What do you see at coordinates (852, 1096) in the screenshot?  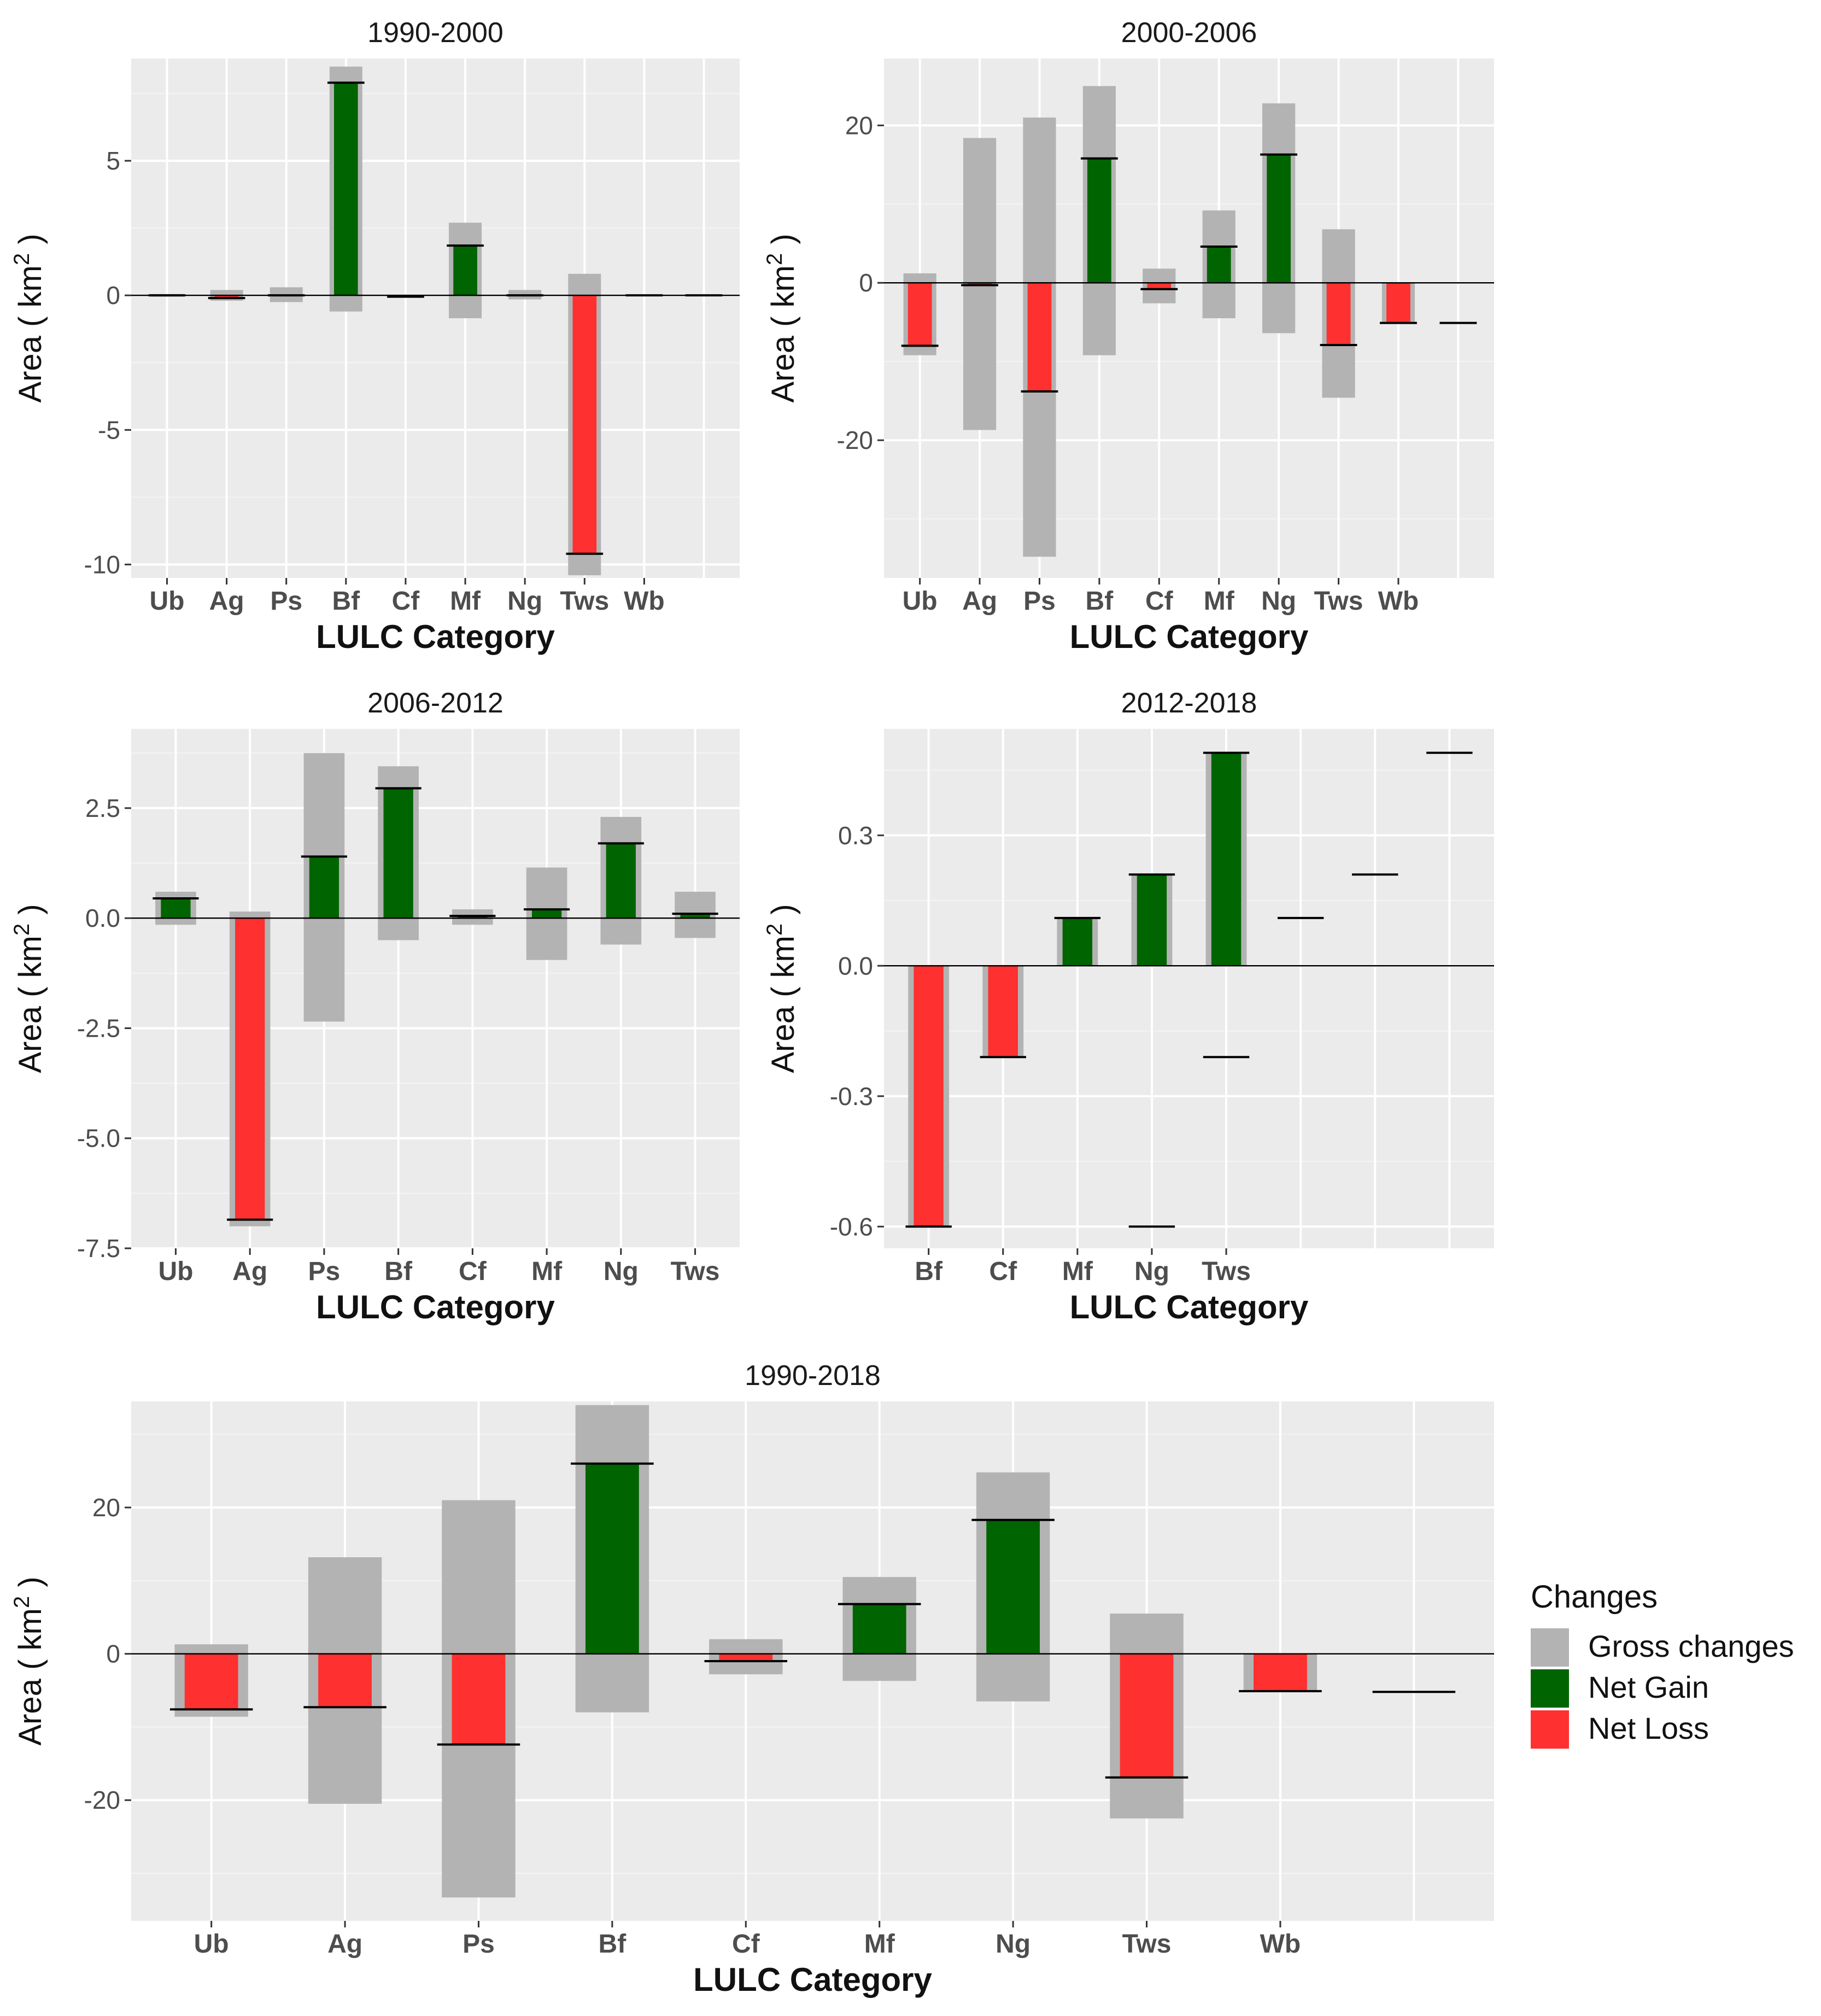 I see `y-tick-label: -0.3` at bounding box center [852, 1096].